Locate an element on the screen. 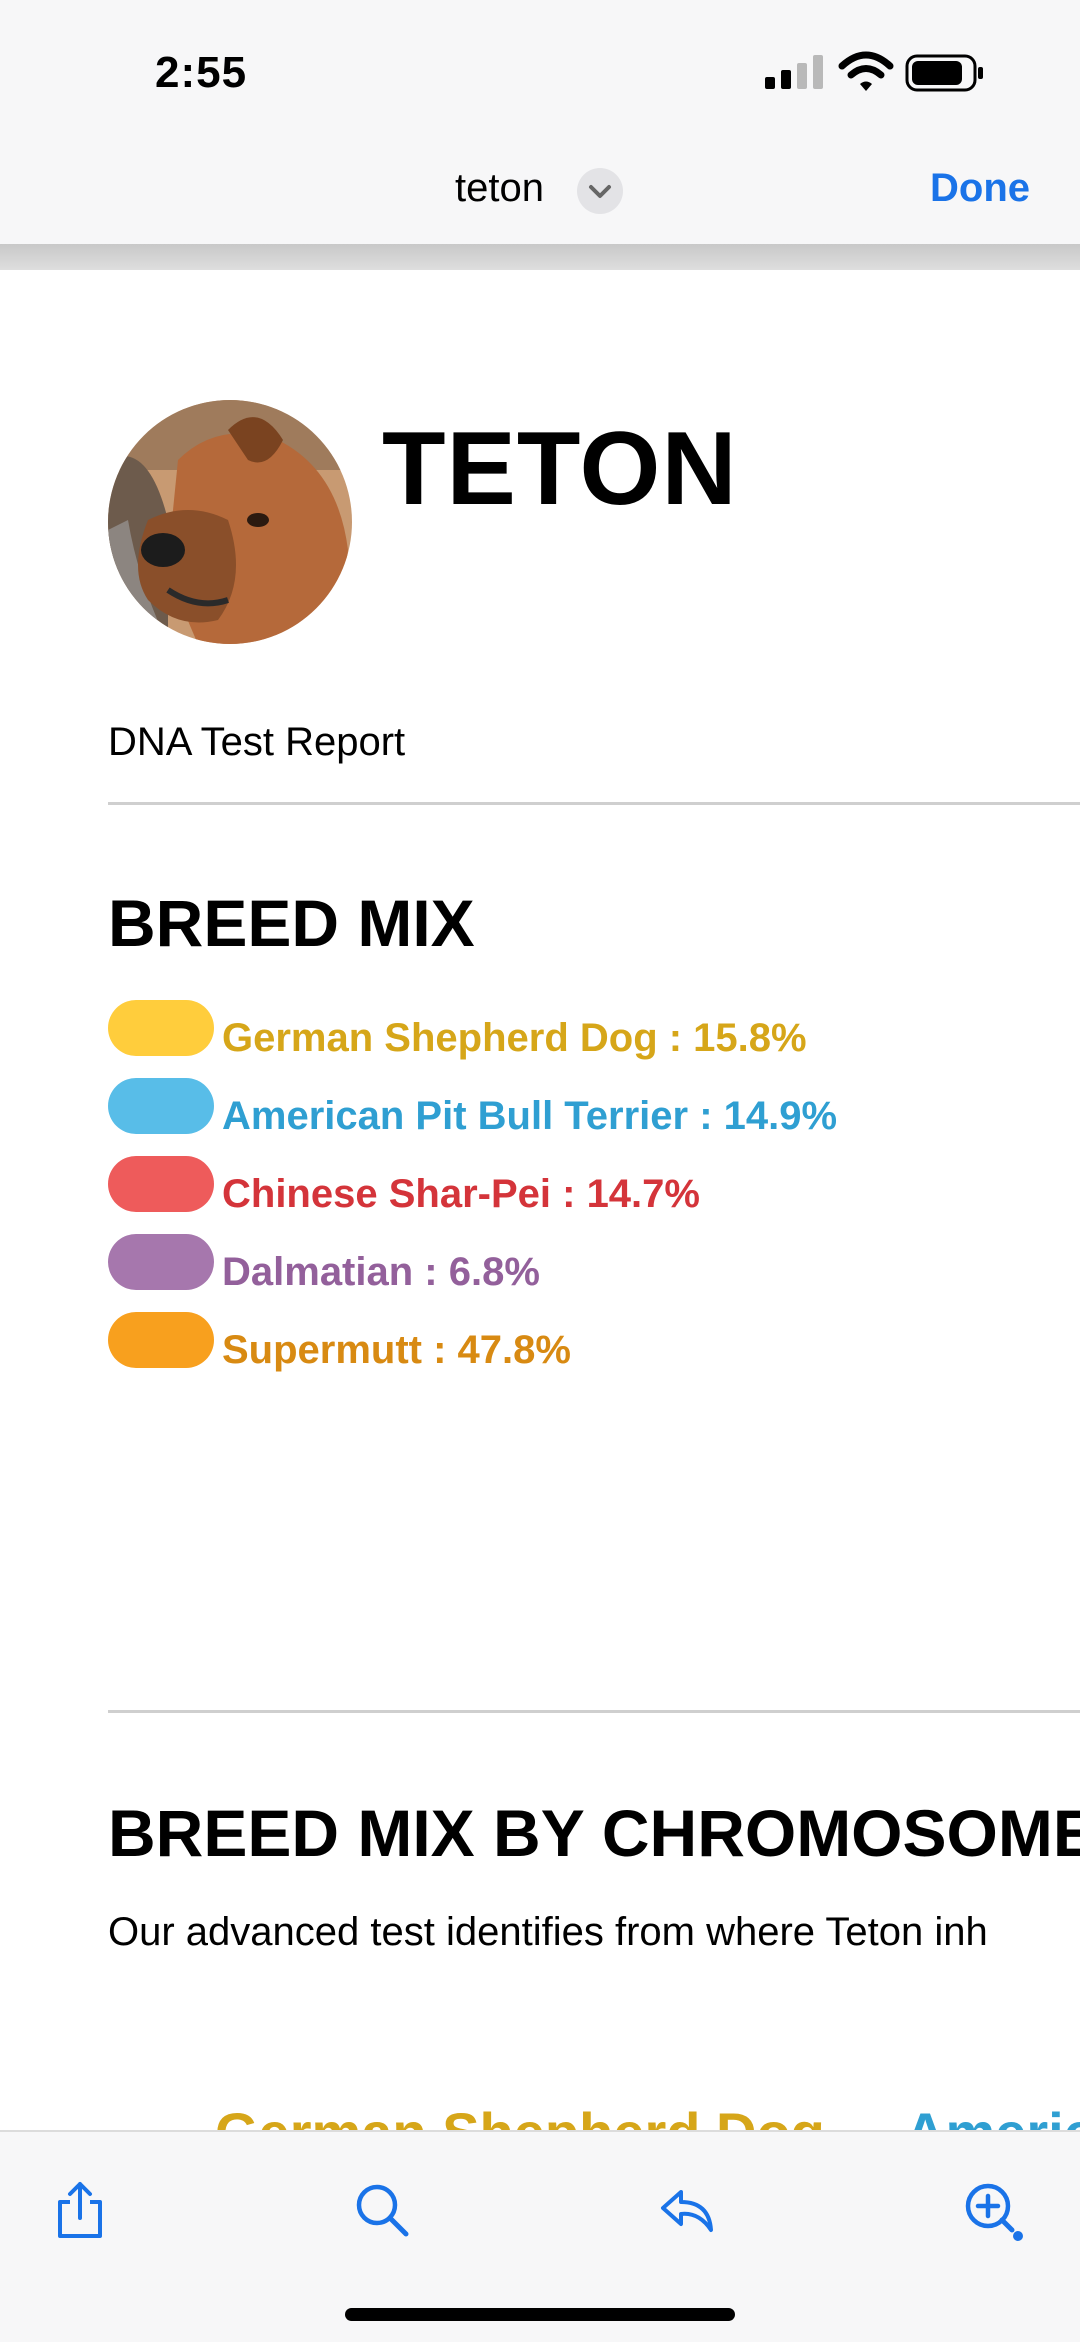 This screenshot has width=1080, height=2342. battery-icon is located at coordinates (944, 73).